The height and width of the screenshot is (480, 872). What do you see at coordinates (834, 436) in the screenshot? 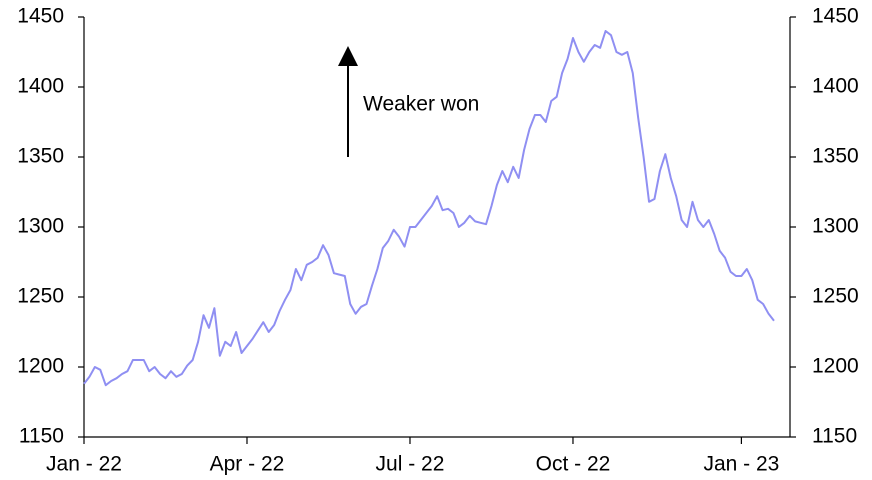
I see `y2-tick-label: 1150` at bounding box center [834, 436].